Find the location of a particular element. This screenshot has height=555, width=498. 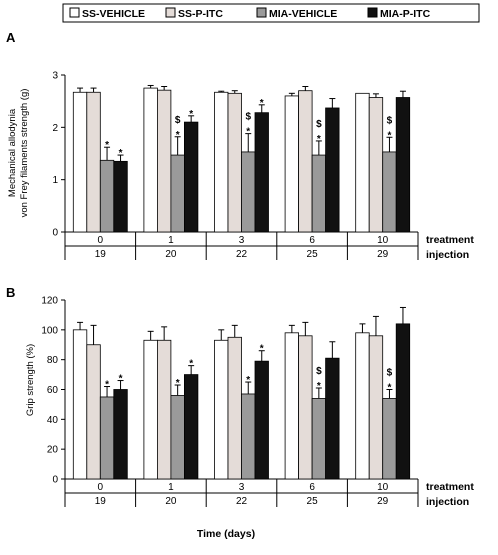

x-tick-label-treatment: 6 is located at coordinates (312, 487).